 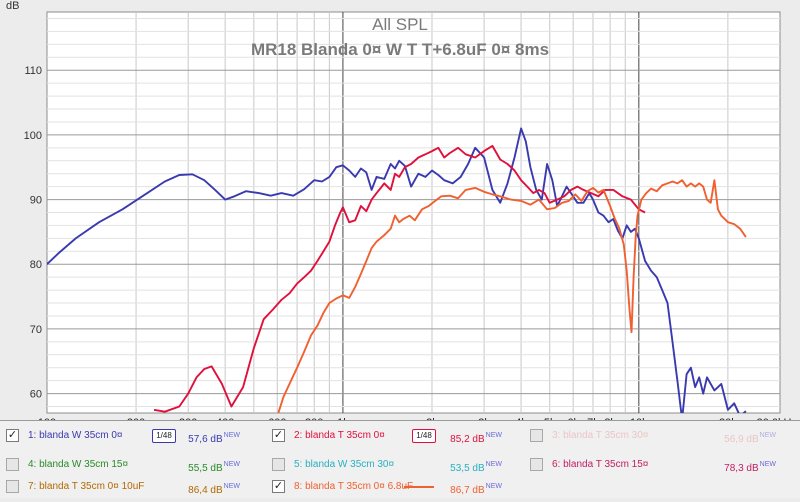 I want to click on legend-entry: 7: blanda T 35cm 0¤ 10uF 86,4 dBNEW, so click(x=123, y=487).